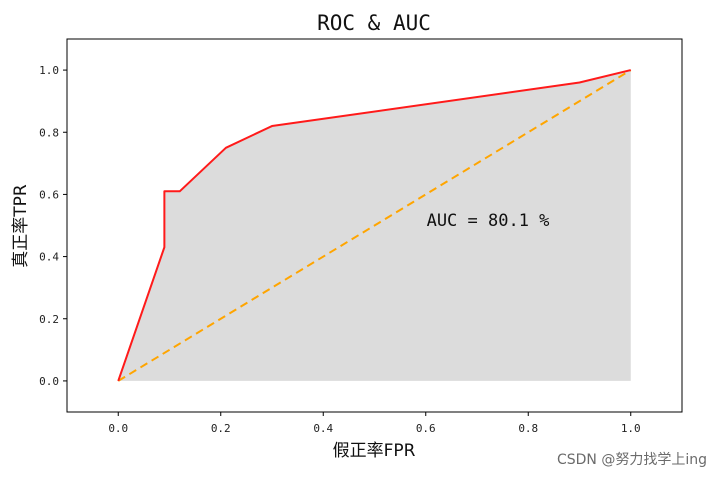  I want to click on y-tick-label: 0.0, so click(49, 381).